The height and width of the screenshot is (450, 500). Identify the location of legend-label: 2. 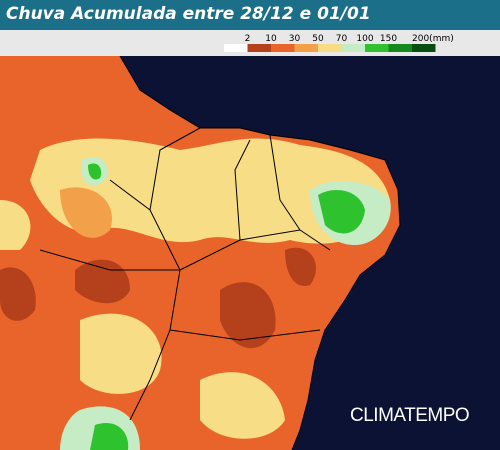
(248, 39).